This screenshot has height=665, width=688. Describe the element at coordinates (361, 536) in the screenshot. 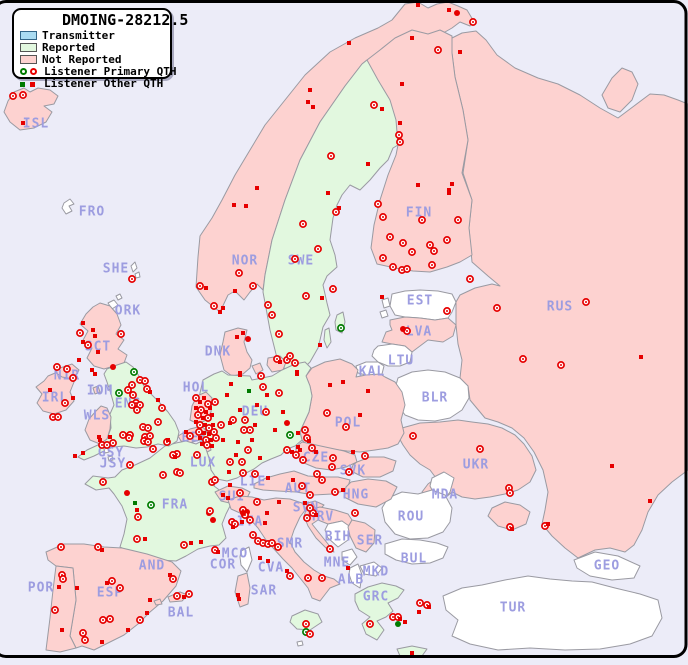

I see `country-srb` at that location.